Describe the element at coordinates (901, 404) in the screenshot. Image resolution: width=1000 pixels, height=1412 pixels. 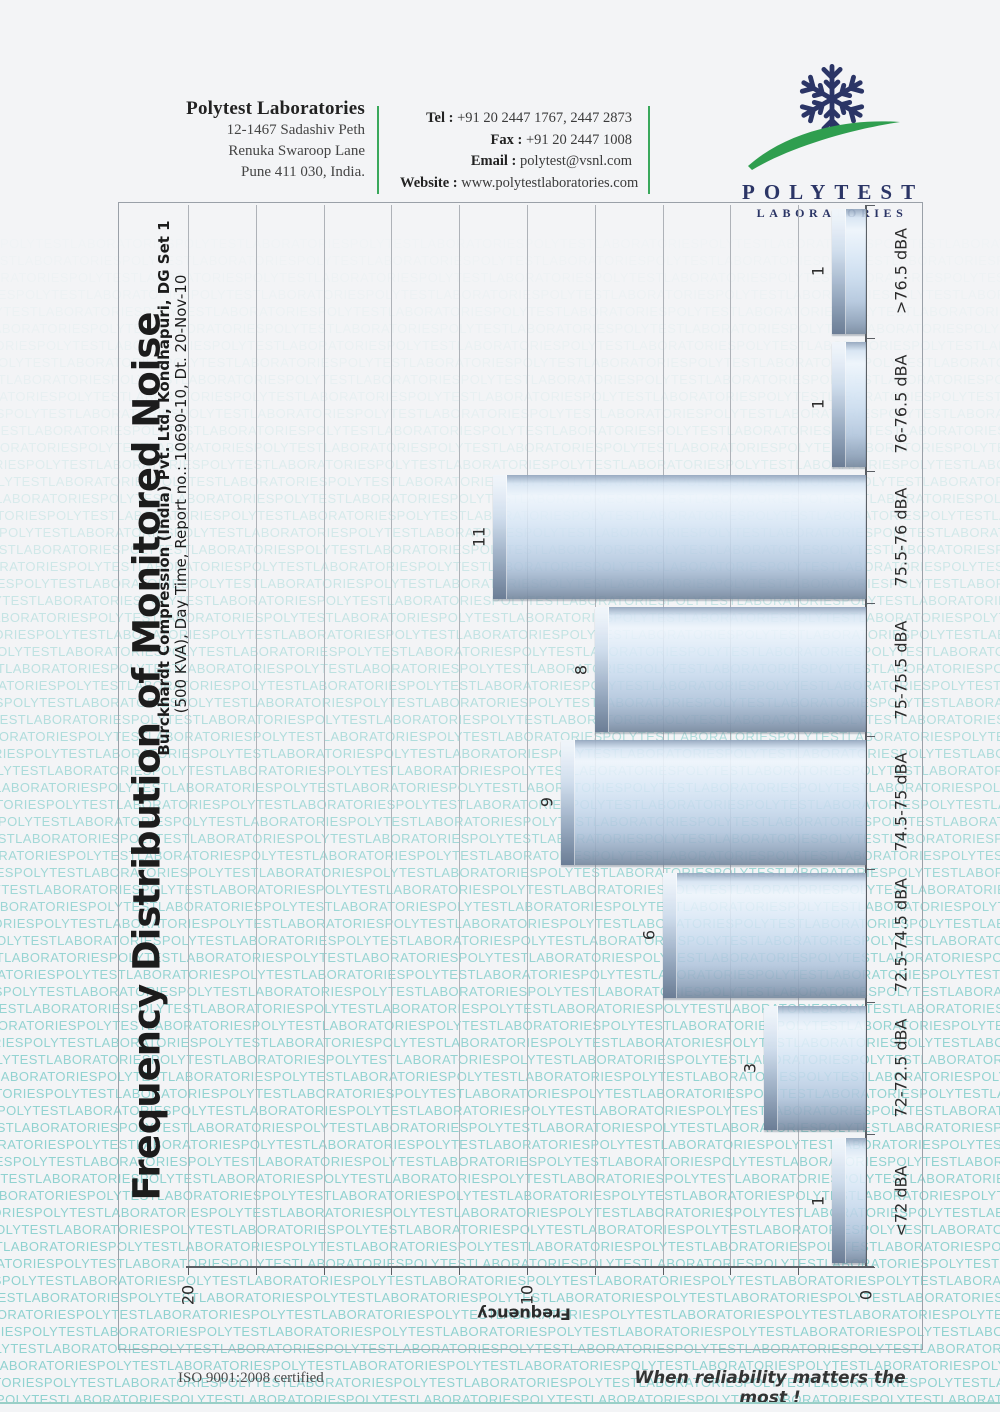
I see `category-label: 76-76.5 dBA` at that location.